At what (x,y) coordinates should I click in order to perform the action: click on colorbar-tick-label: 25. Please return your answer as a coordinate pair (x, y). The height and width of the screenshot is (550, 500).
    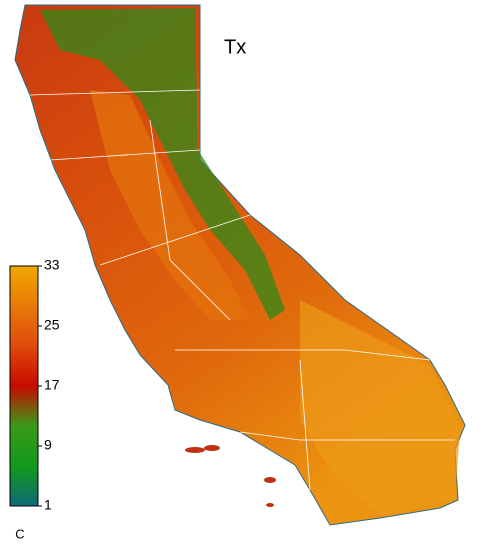
    Looking at the image, I should click on (52, 325).